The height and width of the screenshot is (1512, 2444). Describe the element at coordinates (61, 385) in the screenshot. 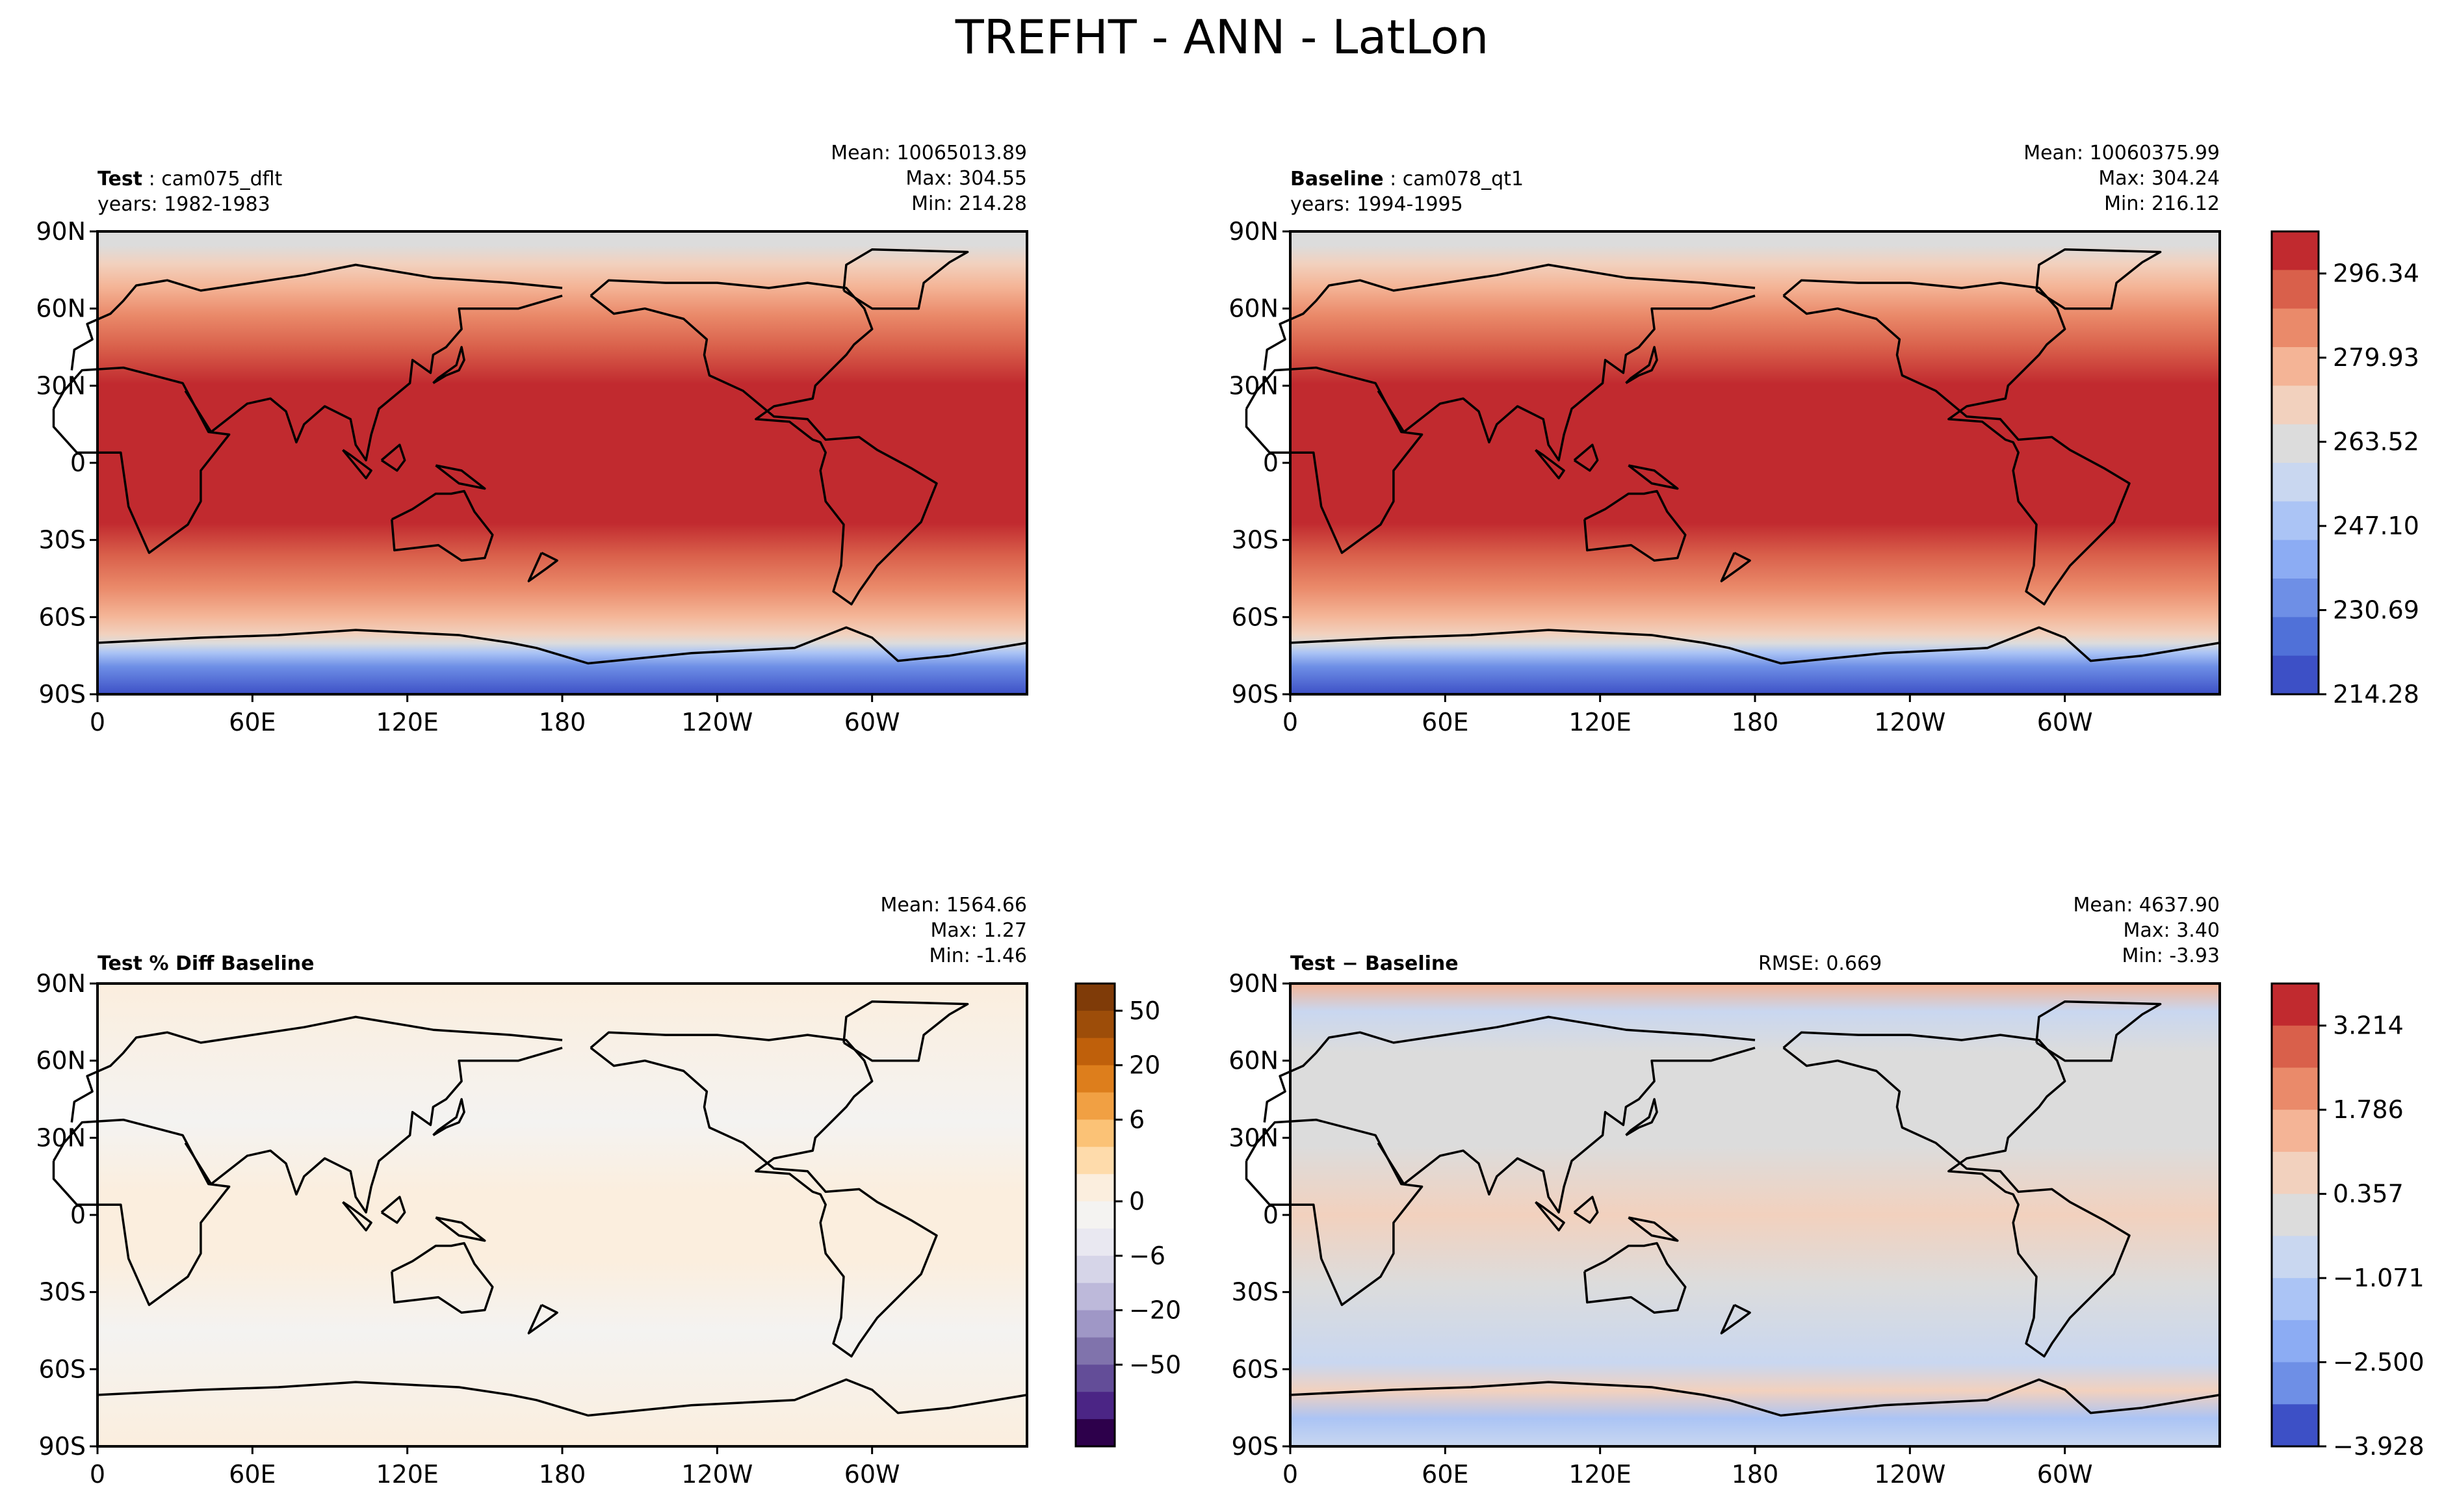

I see `lat-tick-label: 30N` at that location.